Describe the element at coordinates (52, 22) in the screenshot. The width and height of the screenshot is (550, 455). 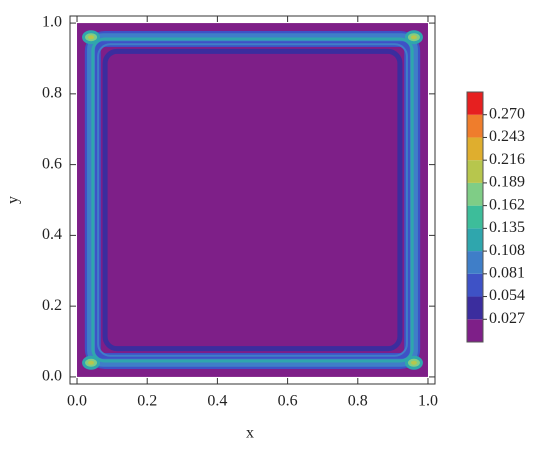
I see `y-tick-label: 1.0` at that location.